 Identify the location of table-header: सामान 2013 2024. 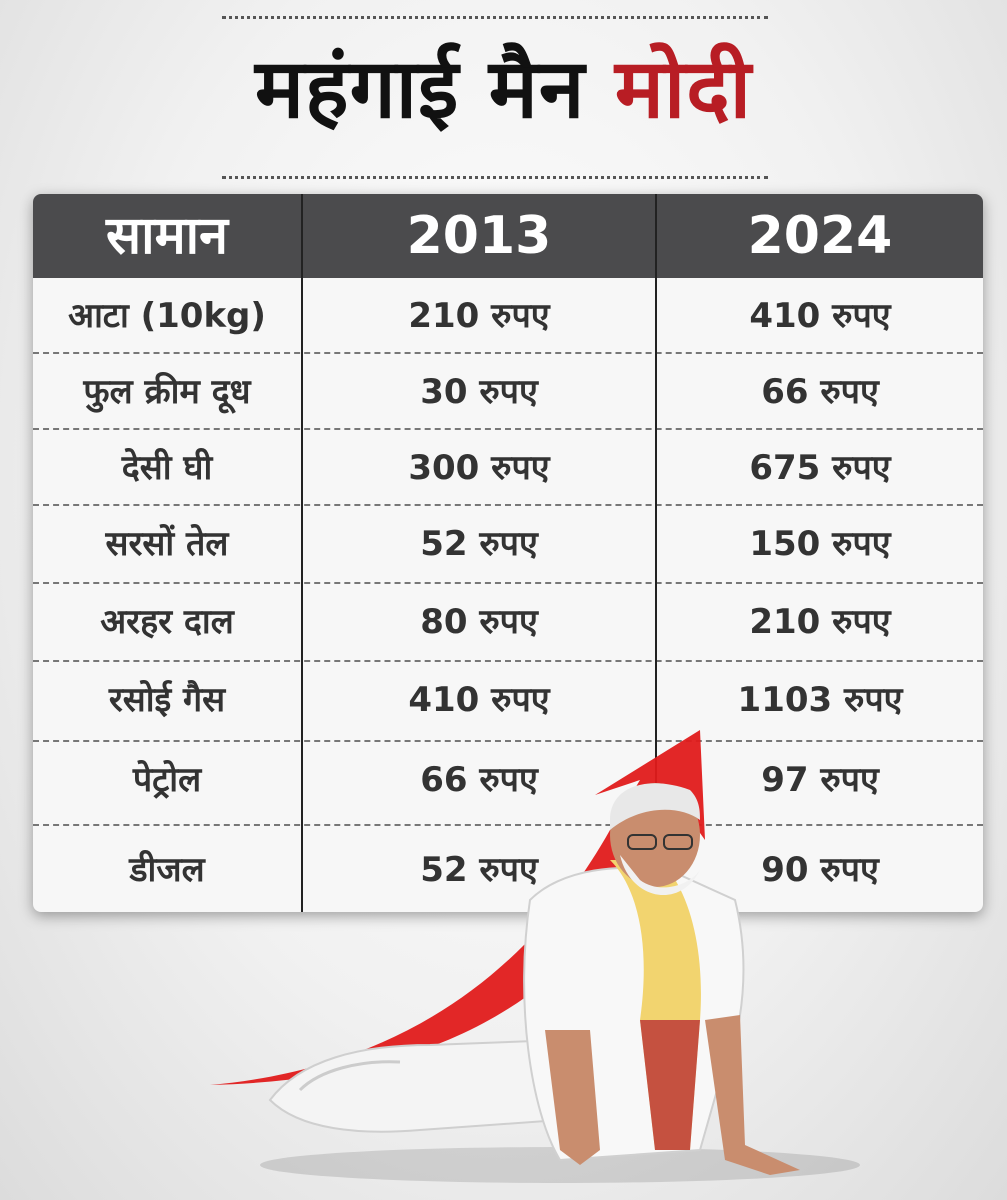
(508, 236).